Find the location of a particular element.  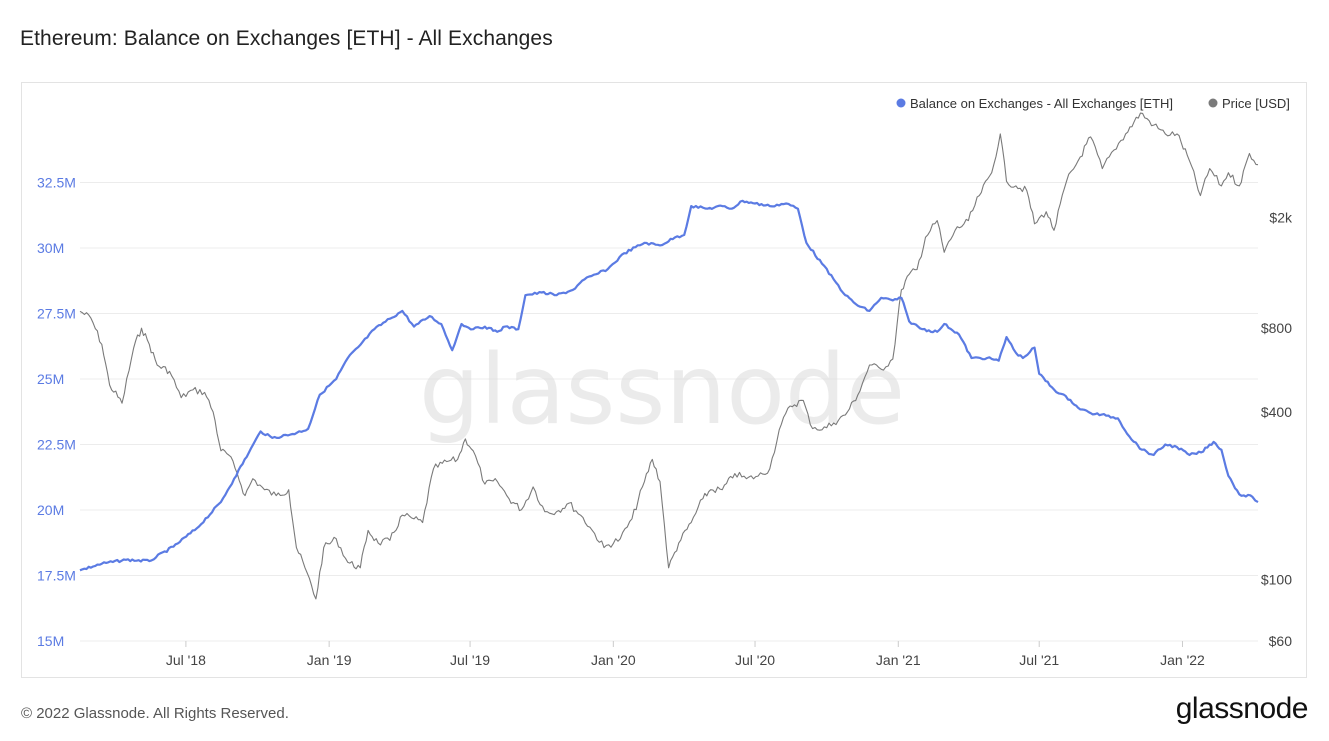

watermark: glassnode is located at coordinates (662, 390).